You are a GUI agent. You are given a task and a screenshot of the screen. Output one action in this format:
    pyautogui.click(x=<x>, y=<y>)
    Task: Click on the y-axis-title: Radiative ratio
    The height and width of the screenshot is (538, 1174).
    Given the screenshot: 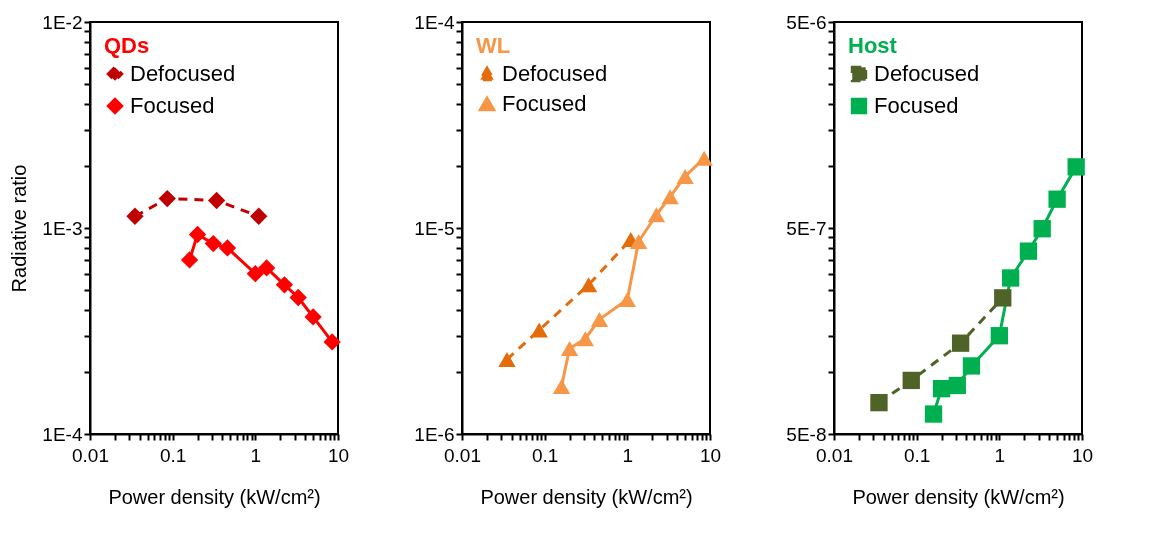 What is the action you would take?
    pyautogui.click(x=19, y=228)
    